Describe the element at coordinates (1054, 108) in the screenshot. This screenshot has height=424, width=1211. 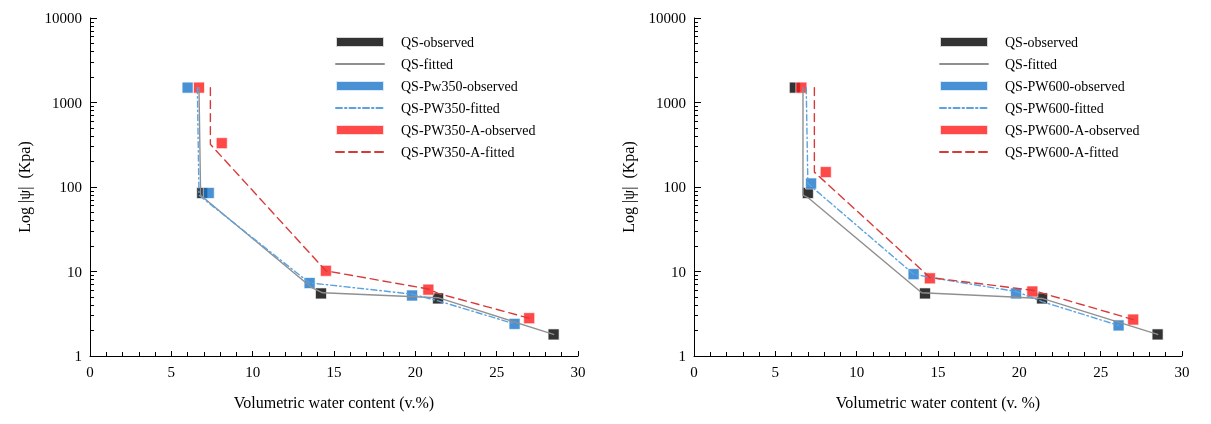
I see `legend-label: QS-PW600-fitted` at that location.